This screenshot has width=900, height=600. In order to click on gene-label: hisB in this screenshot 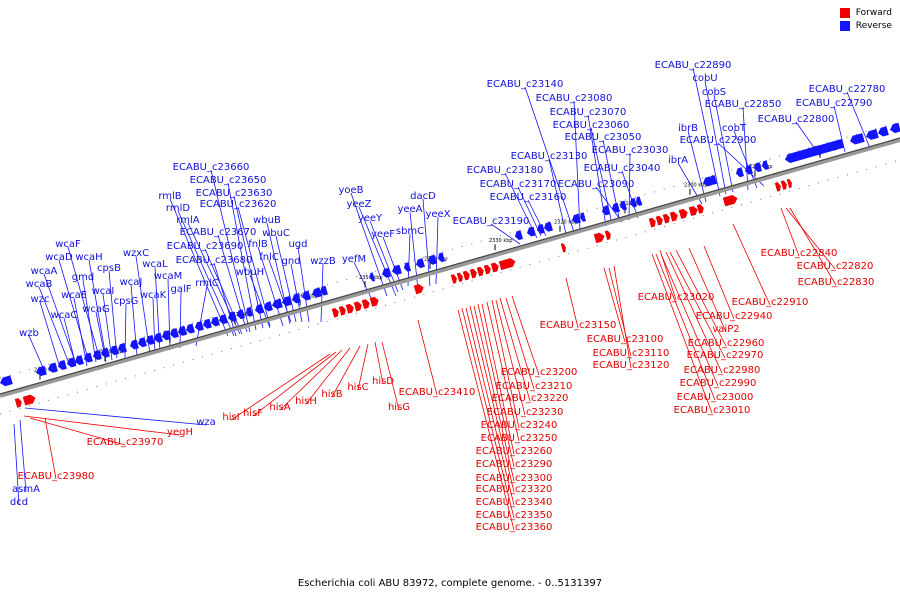, I will do `click(331, 394)`.